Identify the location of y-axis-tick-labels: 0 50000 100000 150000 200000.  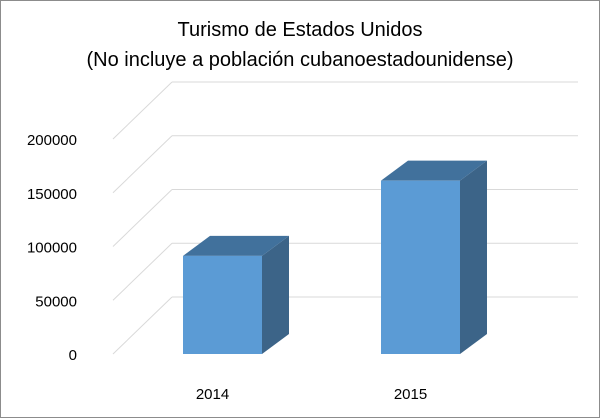
(52, 248).